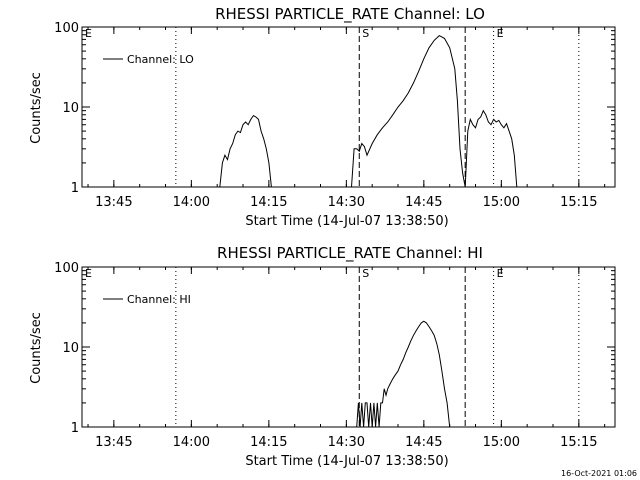  Describe the element at coordinates (368, 111) in the screenshot. I see `series-line-lo` at that location.